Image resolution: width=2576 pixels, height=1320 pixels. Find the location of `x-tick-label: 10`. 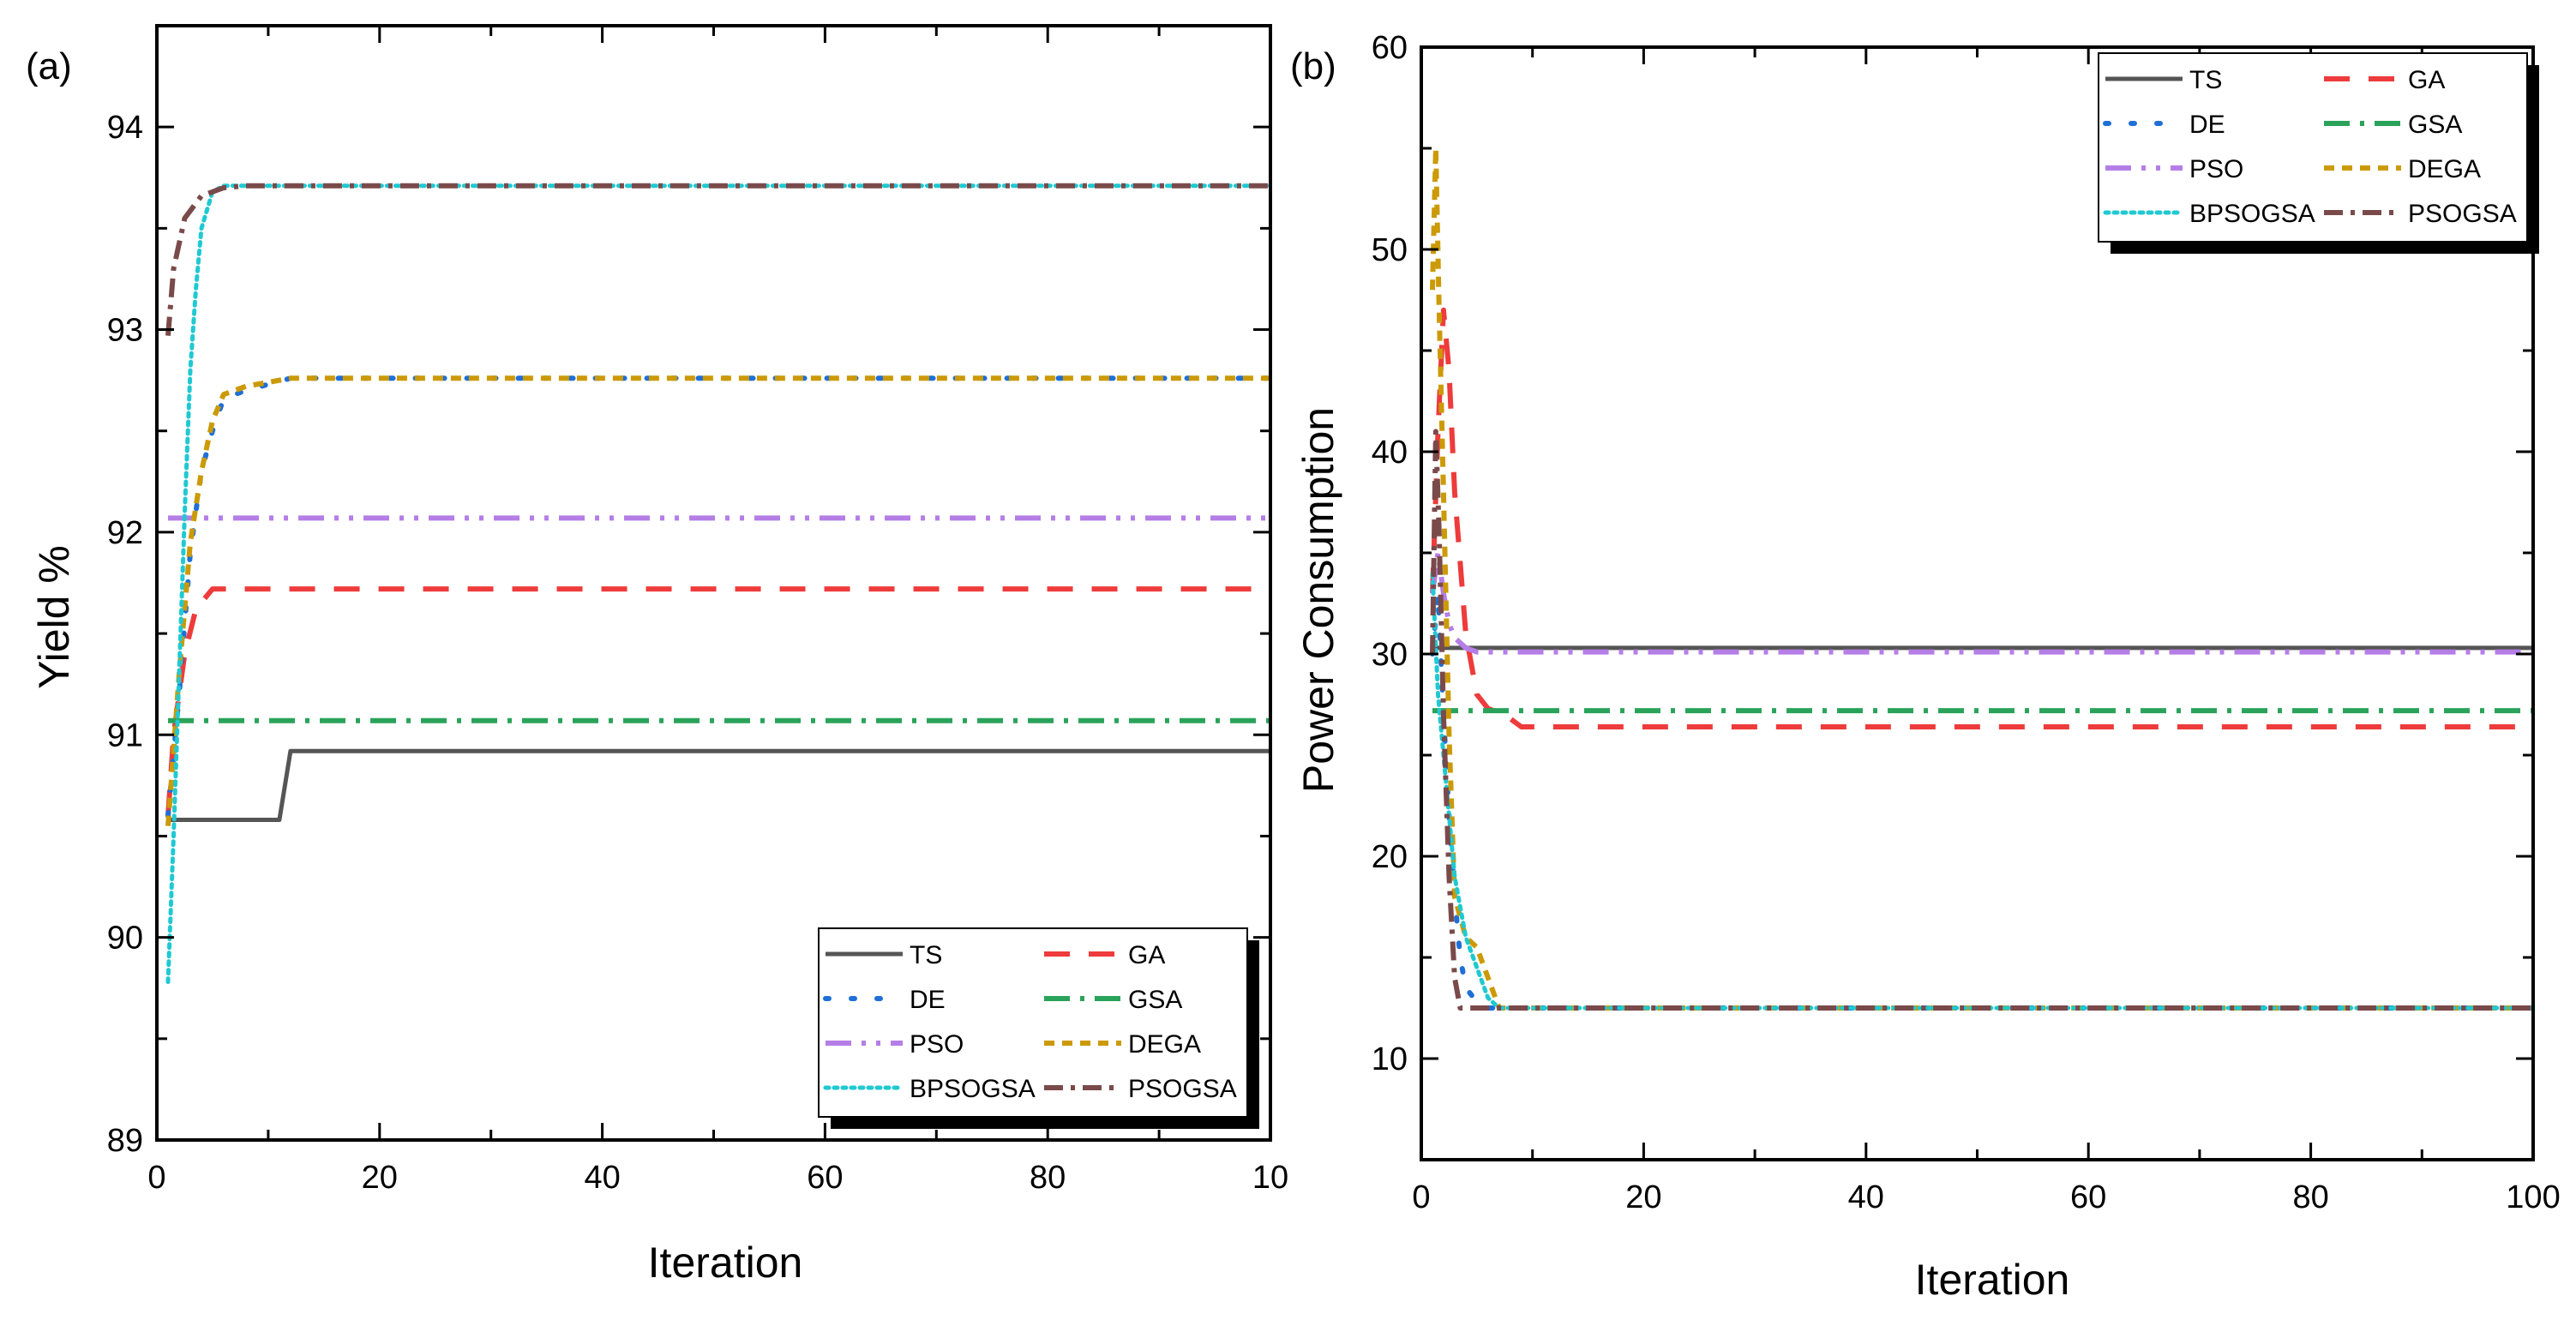

x-tick-label: 10 is located at coordinates (1270, 1178).